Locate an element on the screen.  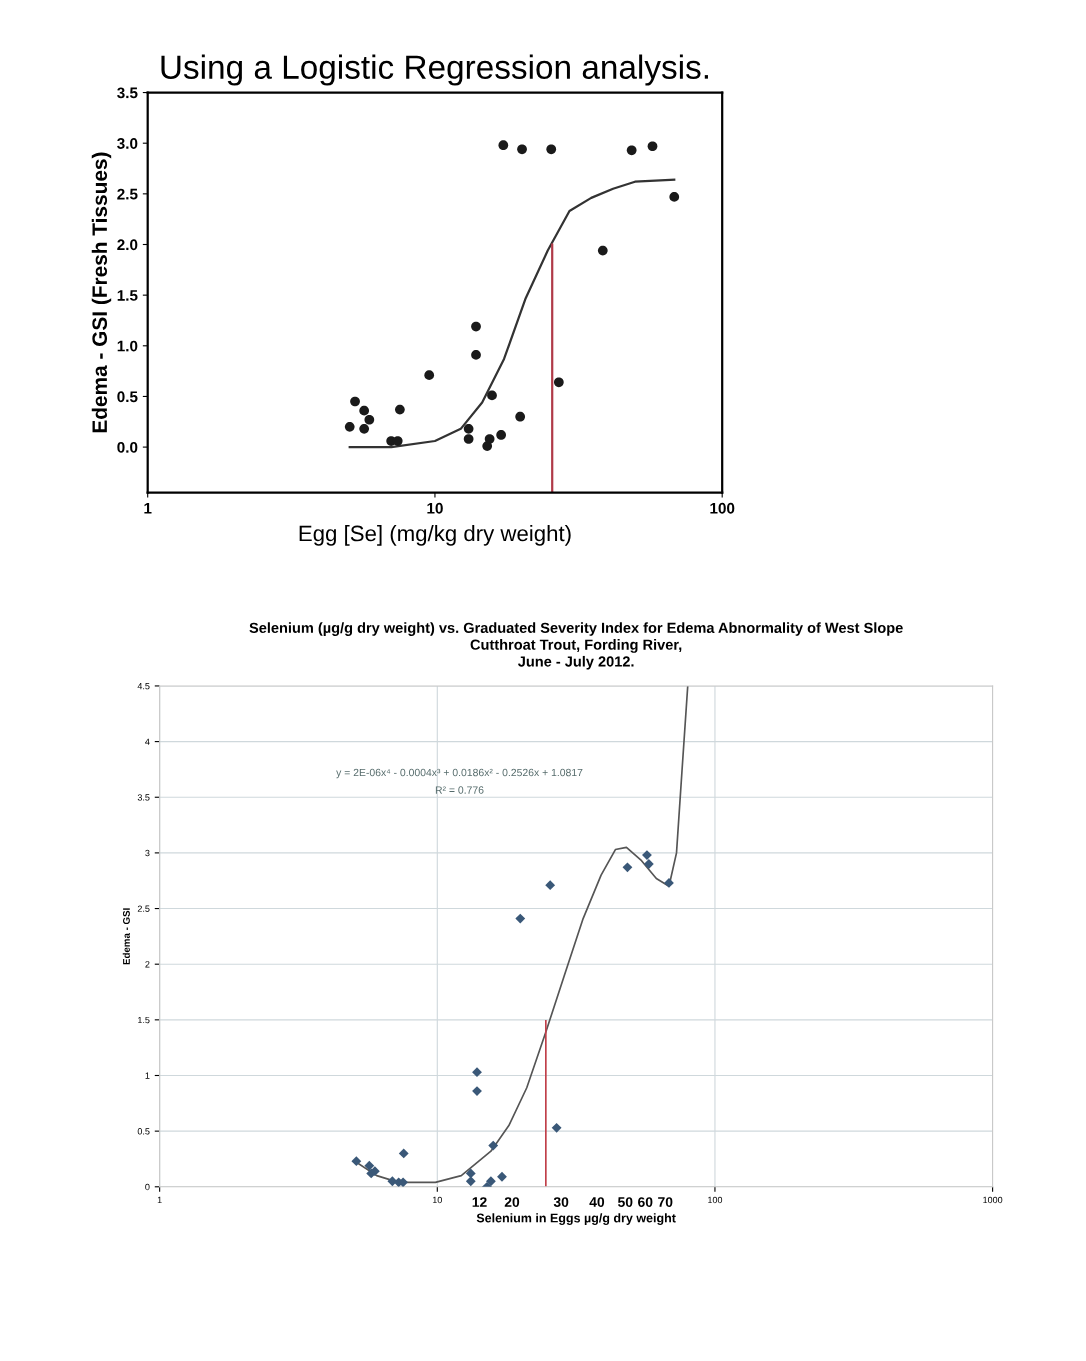
text: 20 is located at coordinates (512, 1202).